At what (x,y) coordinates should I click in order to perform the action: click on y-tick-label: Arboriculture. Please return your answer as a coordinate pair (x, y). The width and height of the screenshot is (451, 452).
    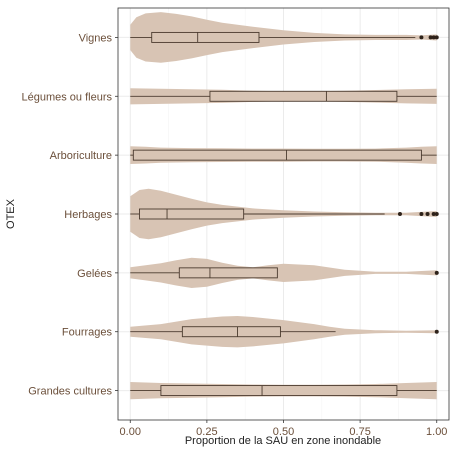
    Looking at the image, I should click on (81, 156).